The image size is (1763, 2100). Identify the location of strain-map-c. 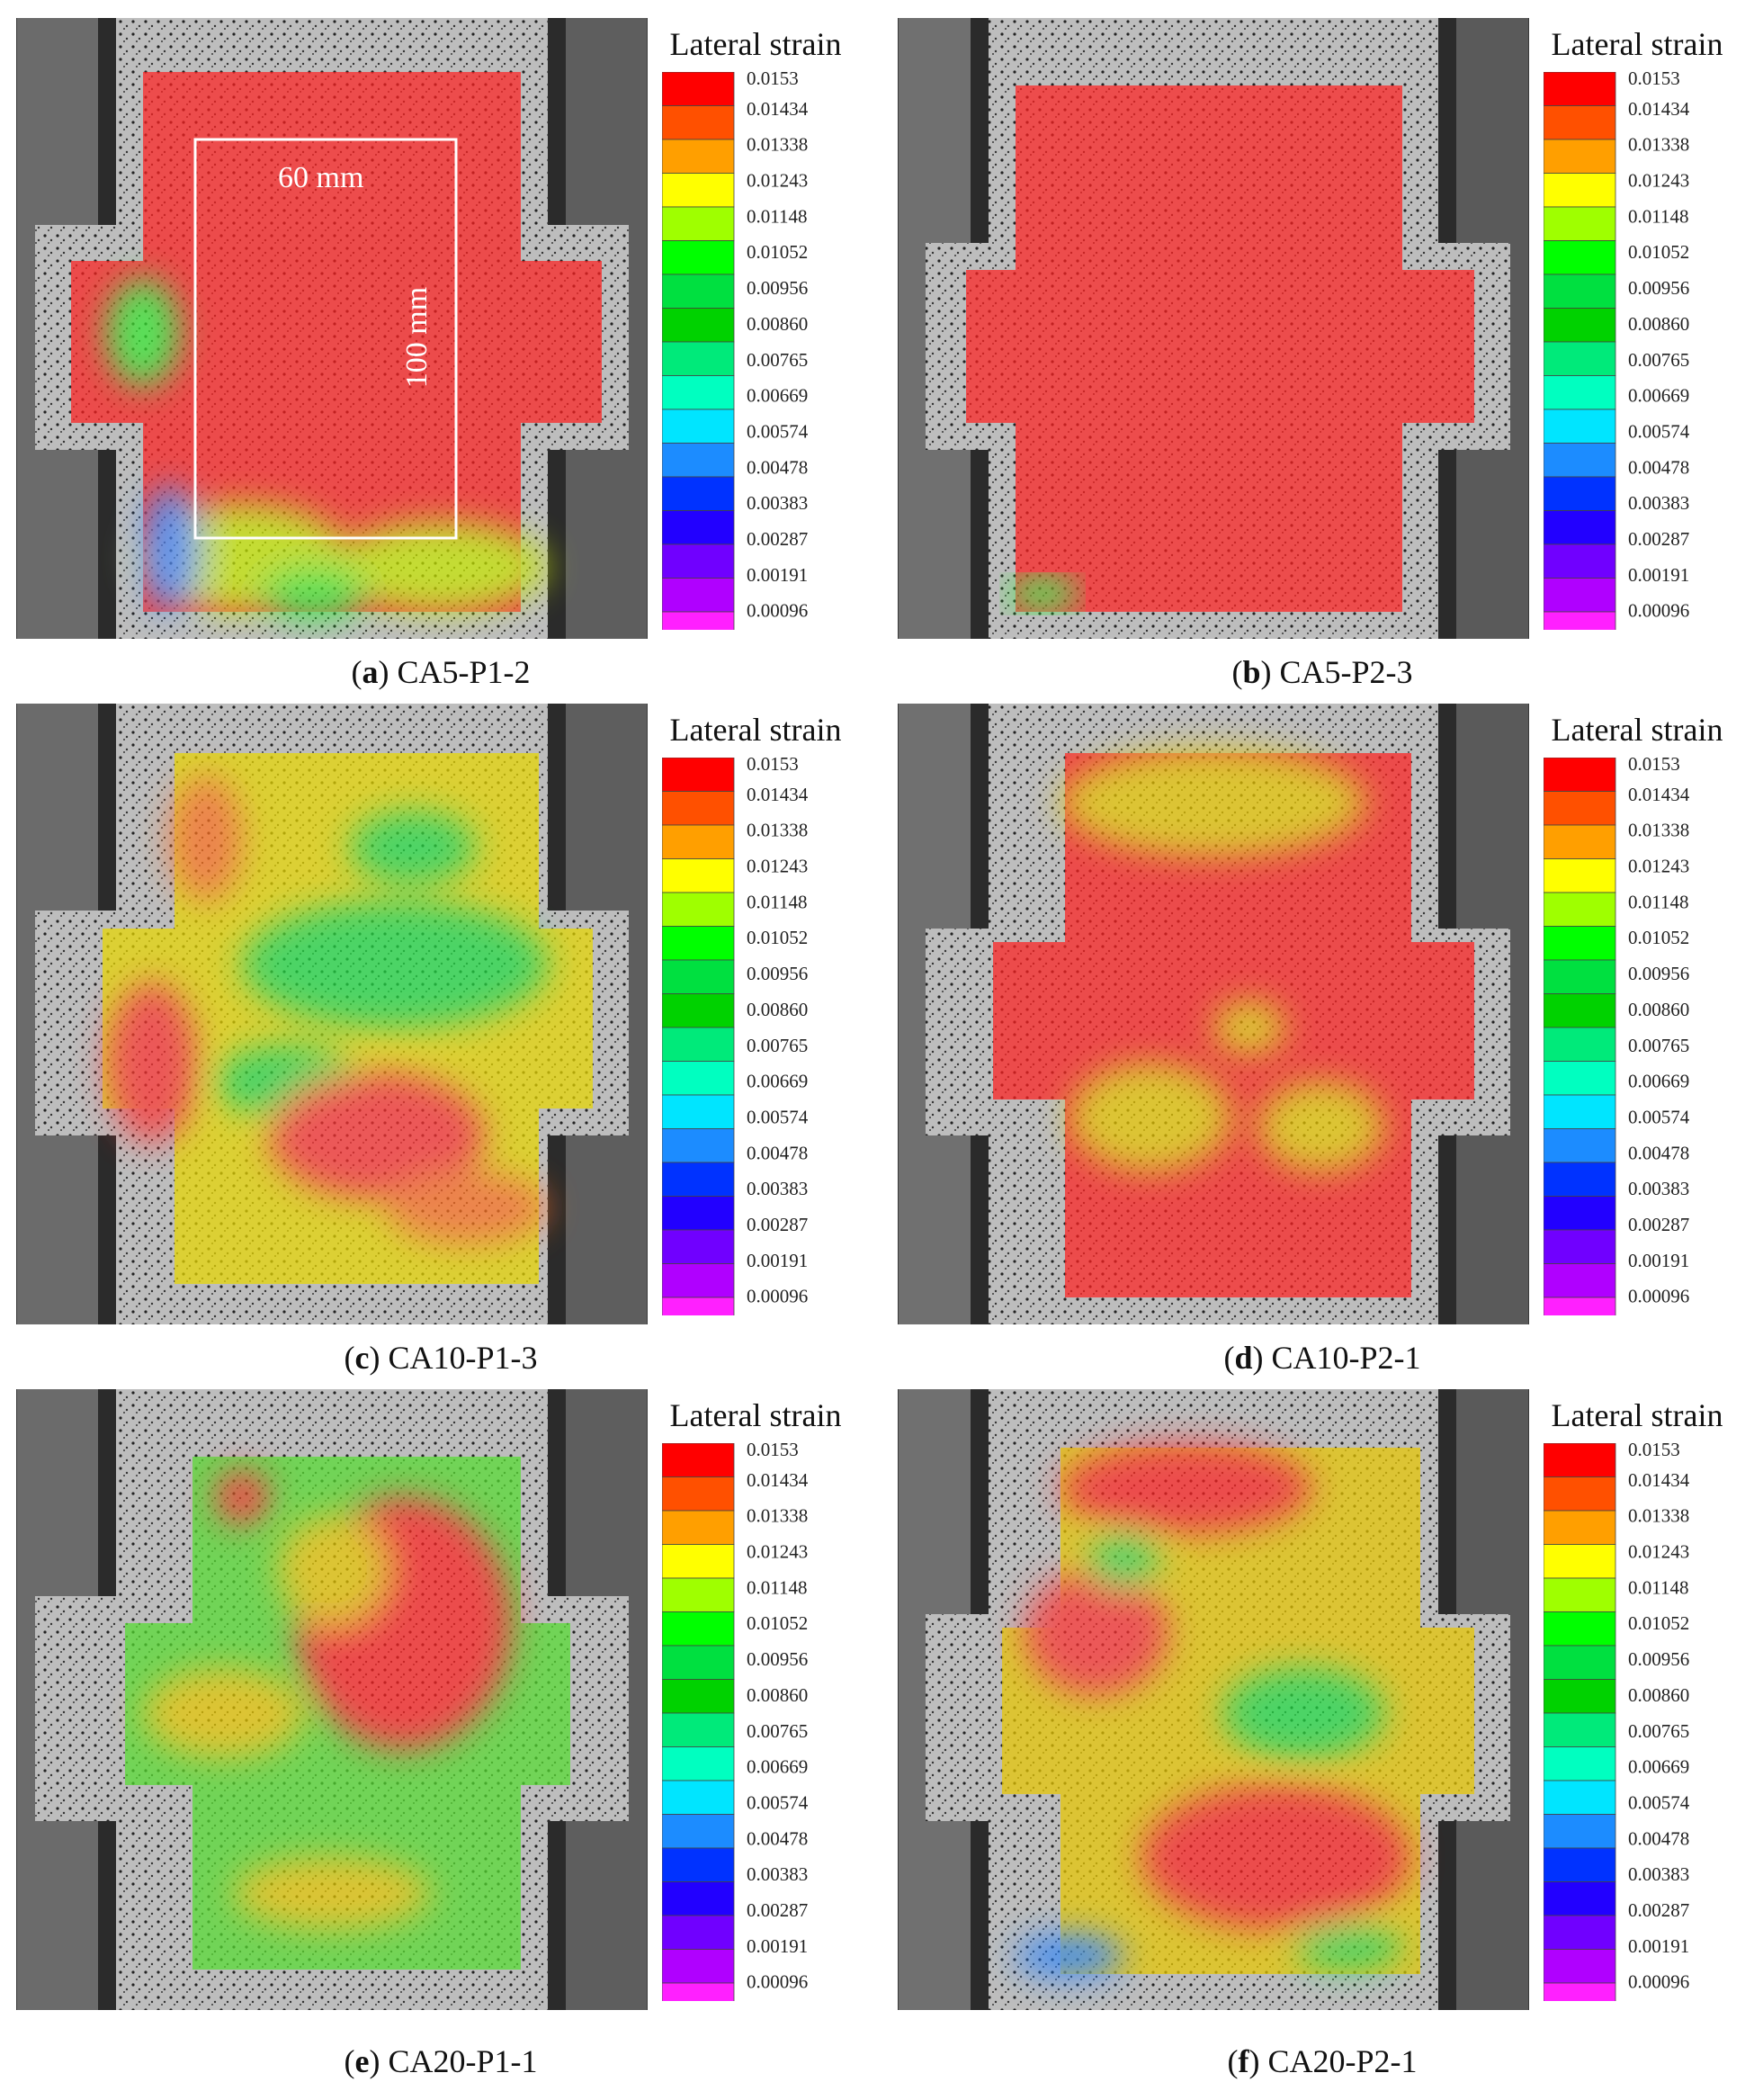
(332, 1014).